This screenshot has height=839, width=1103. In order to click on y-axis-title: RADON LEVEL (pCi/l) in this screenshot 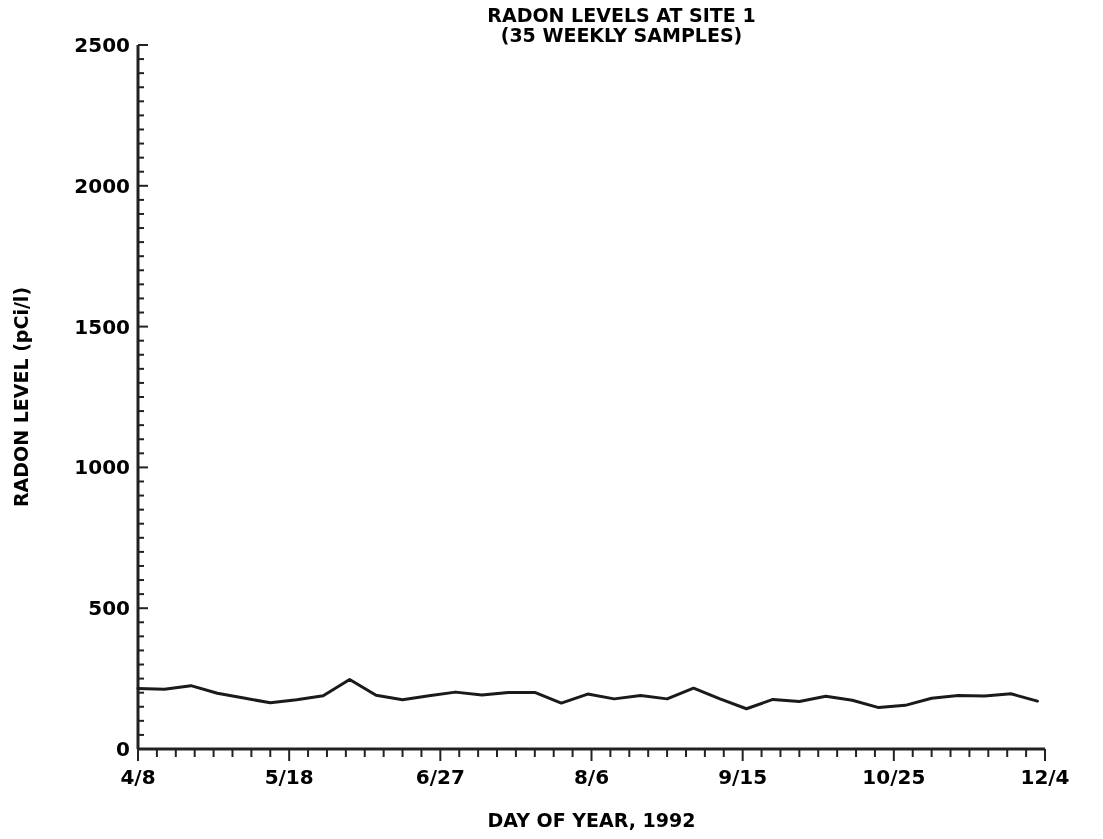, I will do `click(21, 397)`.